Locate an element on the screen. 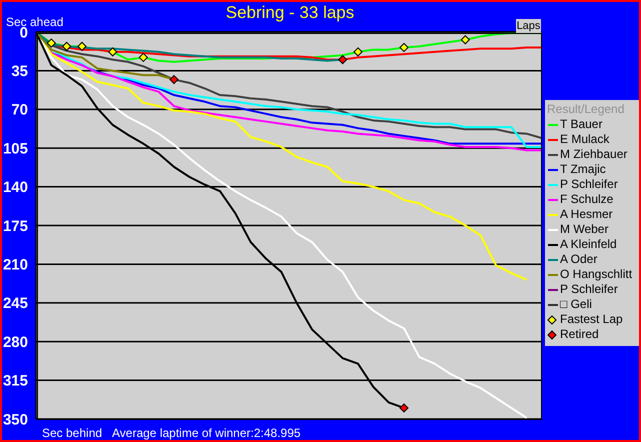 The image size is (641, 442). legend-label: □ Geli is located at coordinates (576, 304).